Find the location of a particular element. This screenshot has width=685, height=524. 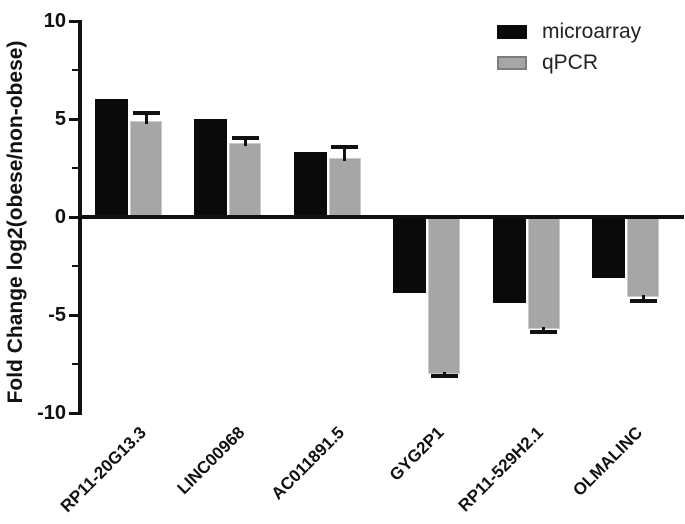

legend-item-microarray: microarray is located at coordinates (569, 32).